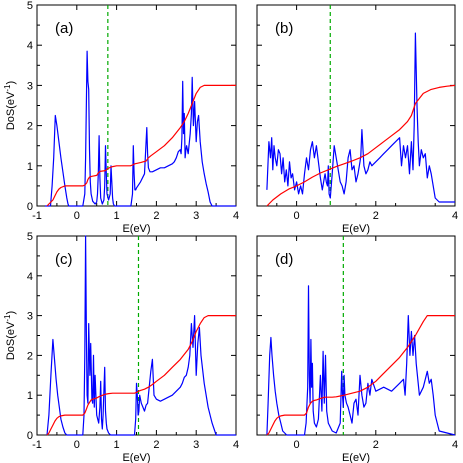 This screenshot has height=463, width=463. What do you see at coordinates (64, 28) in the screenshot?
I see `panel-label: (a)` at bounding box center [64, 28].